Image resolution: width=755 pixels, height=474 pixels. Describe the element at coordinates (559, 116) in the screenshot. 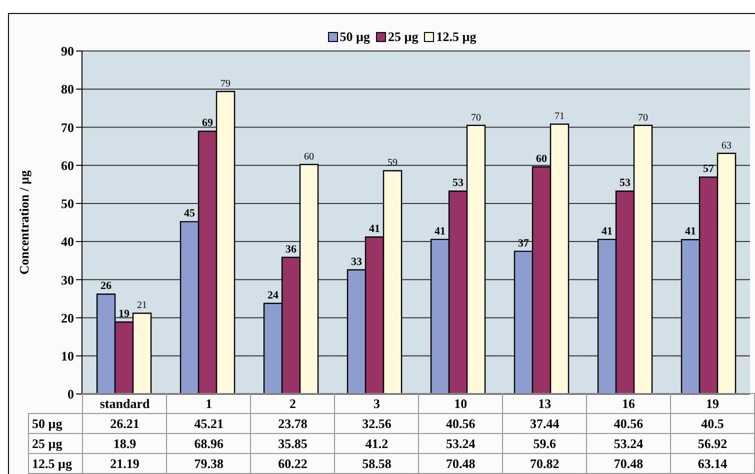

I see `annotation: 71` at that location.